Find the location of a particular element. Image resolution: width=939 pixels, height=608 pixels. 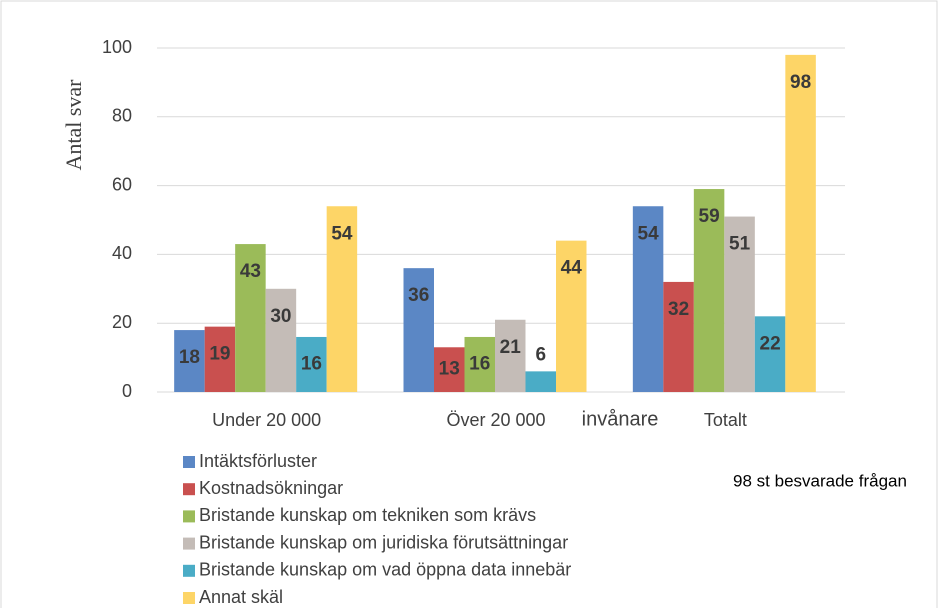

x-tick-label: Över 20 000 is located at coordinates (495, 420).